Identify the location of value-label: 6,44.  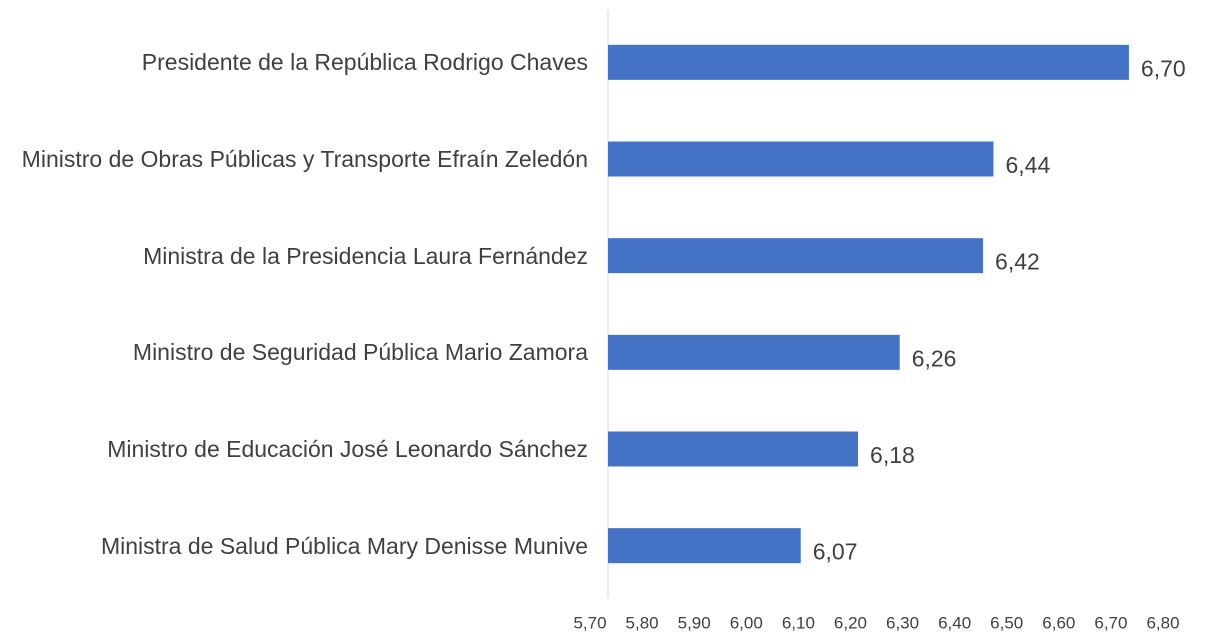
(1027, 165).